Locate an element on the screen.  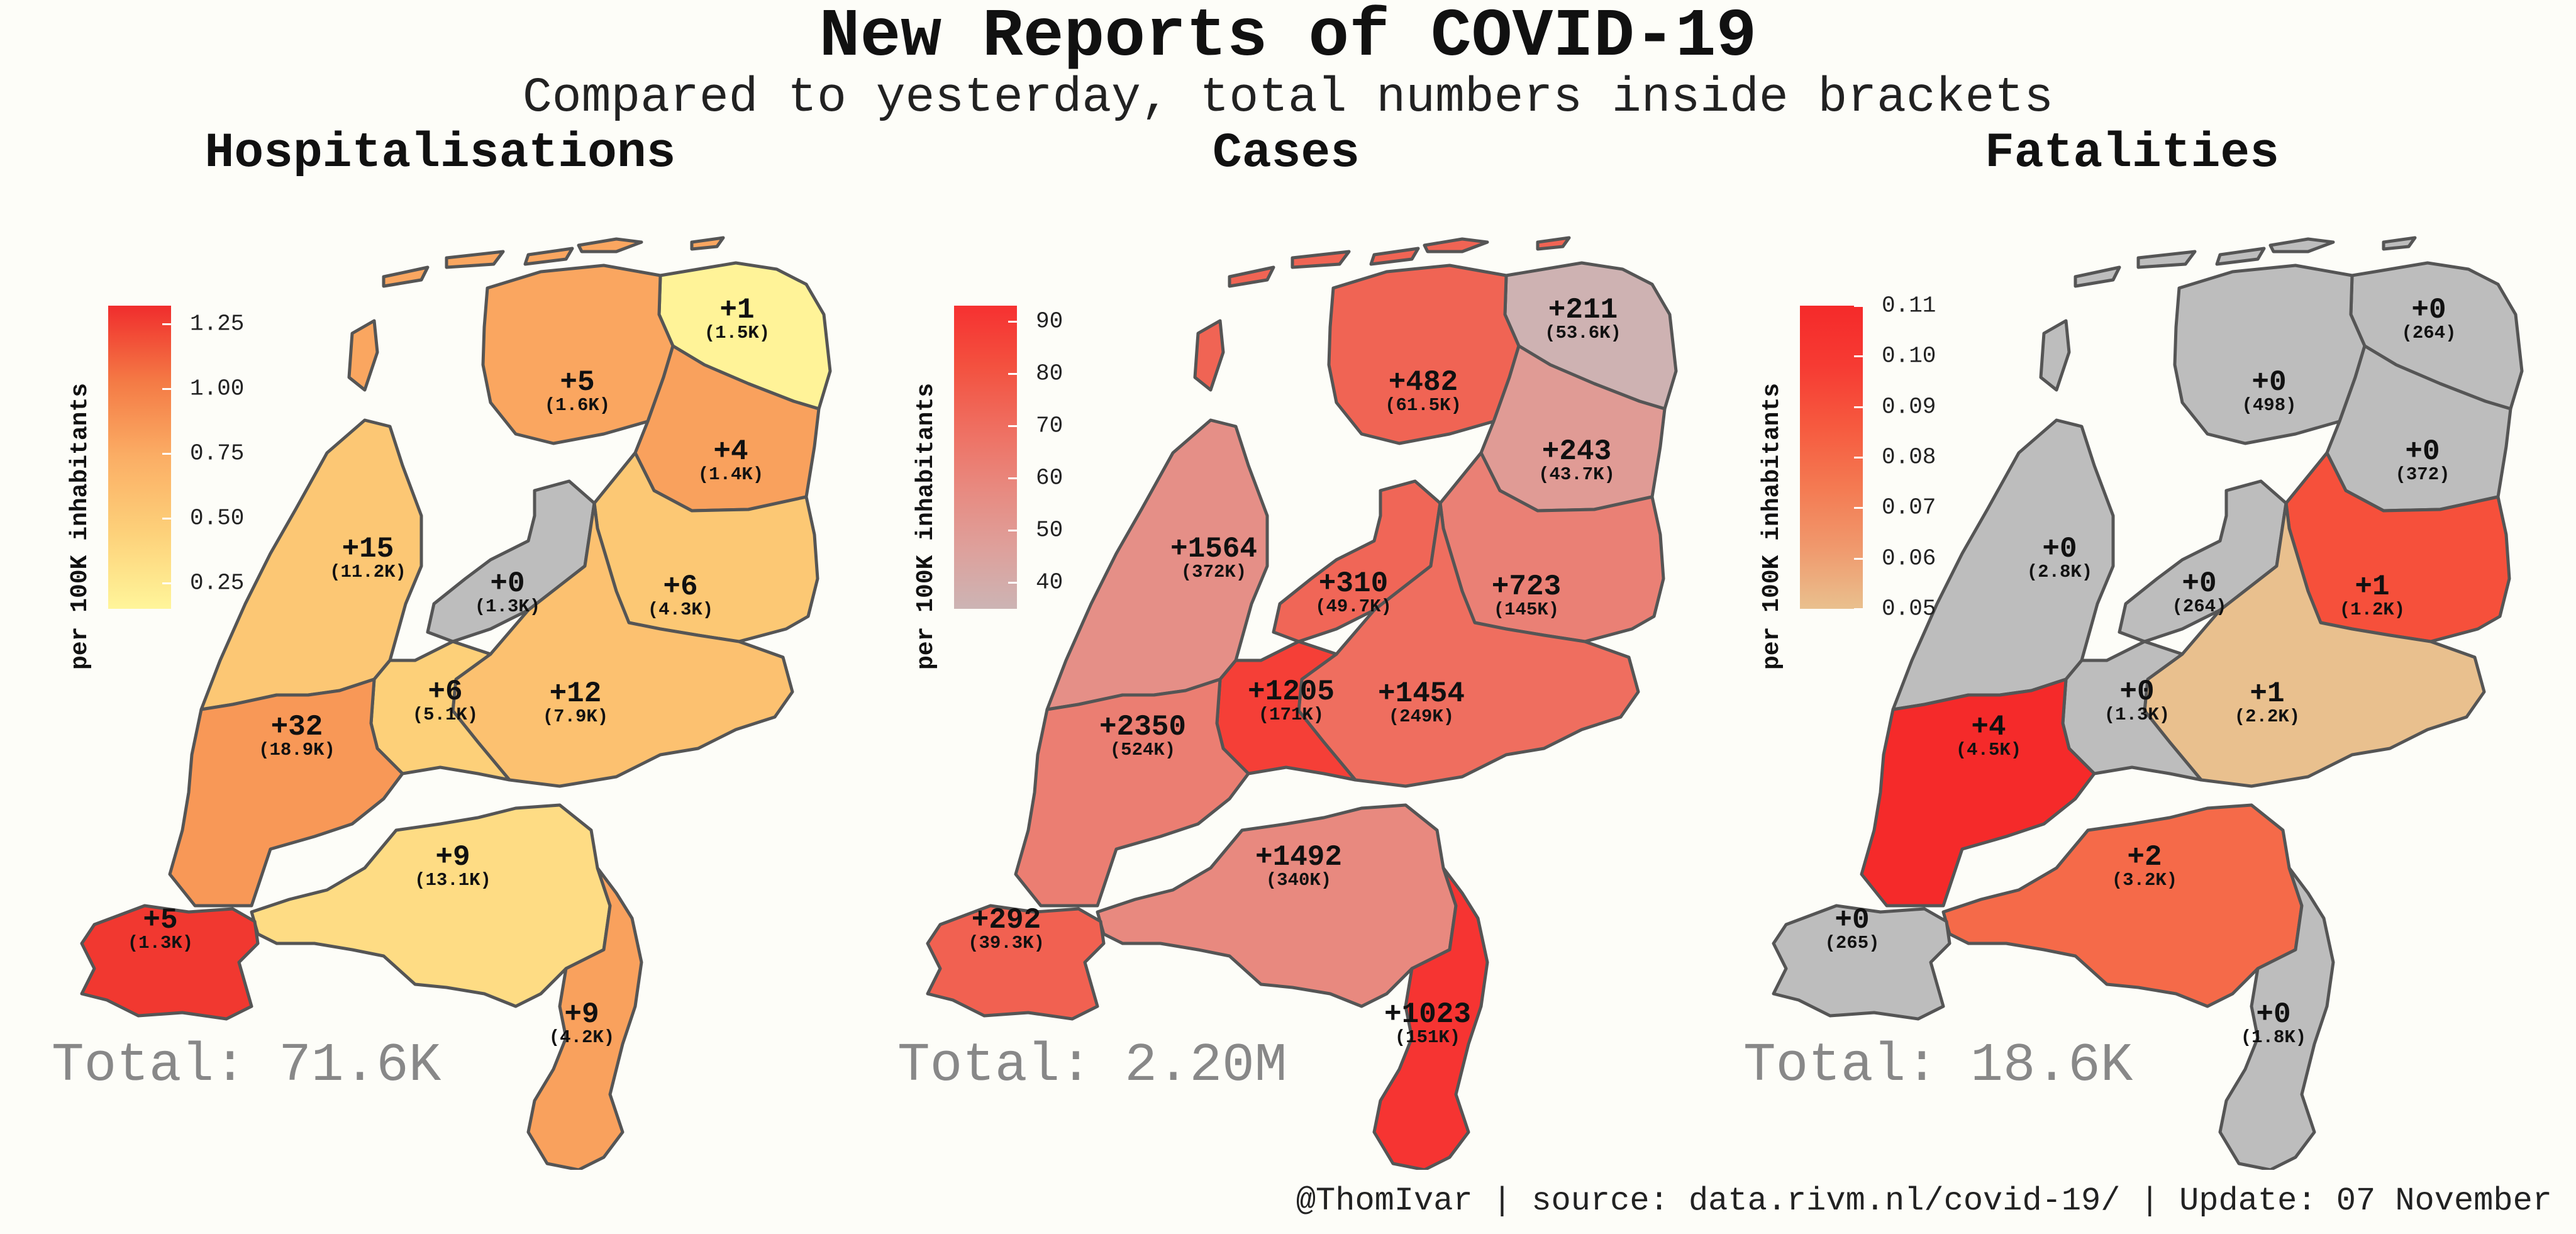
province-total-label: (524K) is located at coordinates (1142, 750).